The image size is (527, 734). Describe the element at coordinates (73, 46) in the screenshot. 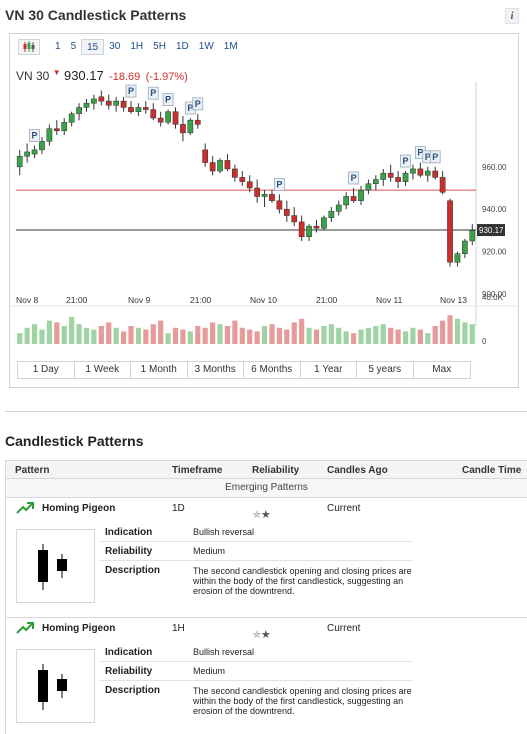

I see `timeframe-5: 5` at that location.